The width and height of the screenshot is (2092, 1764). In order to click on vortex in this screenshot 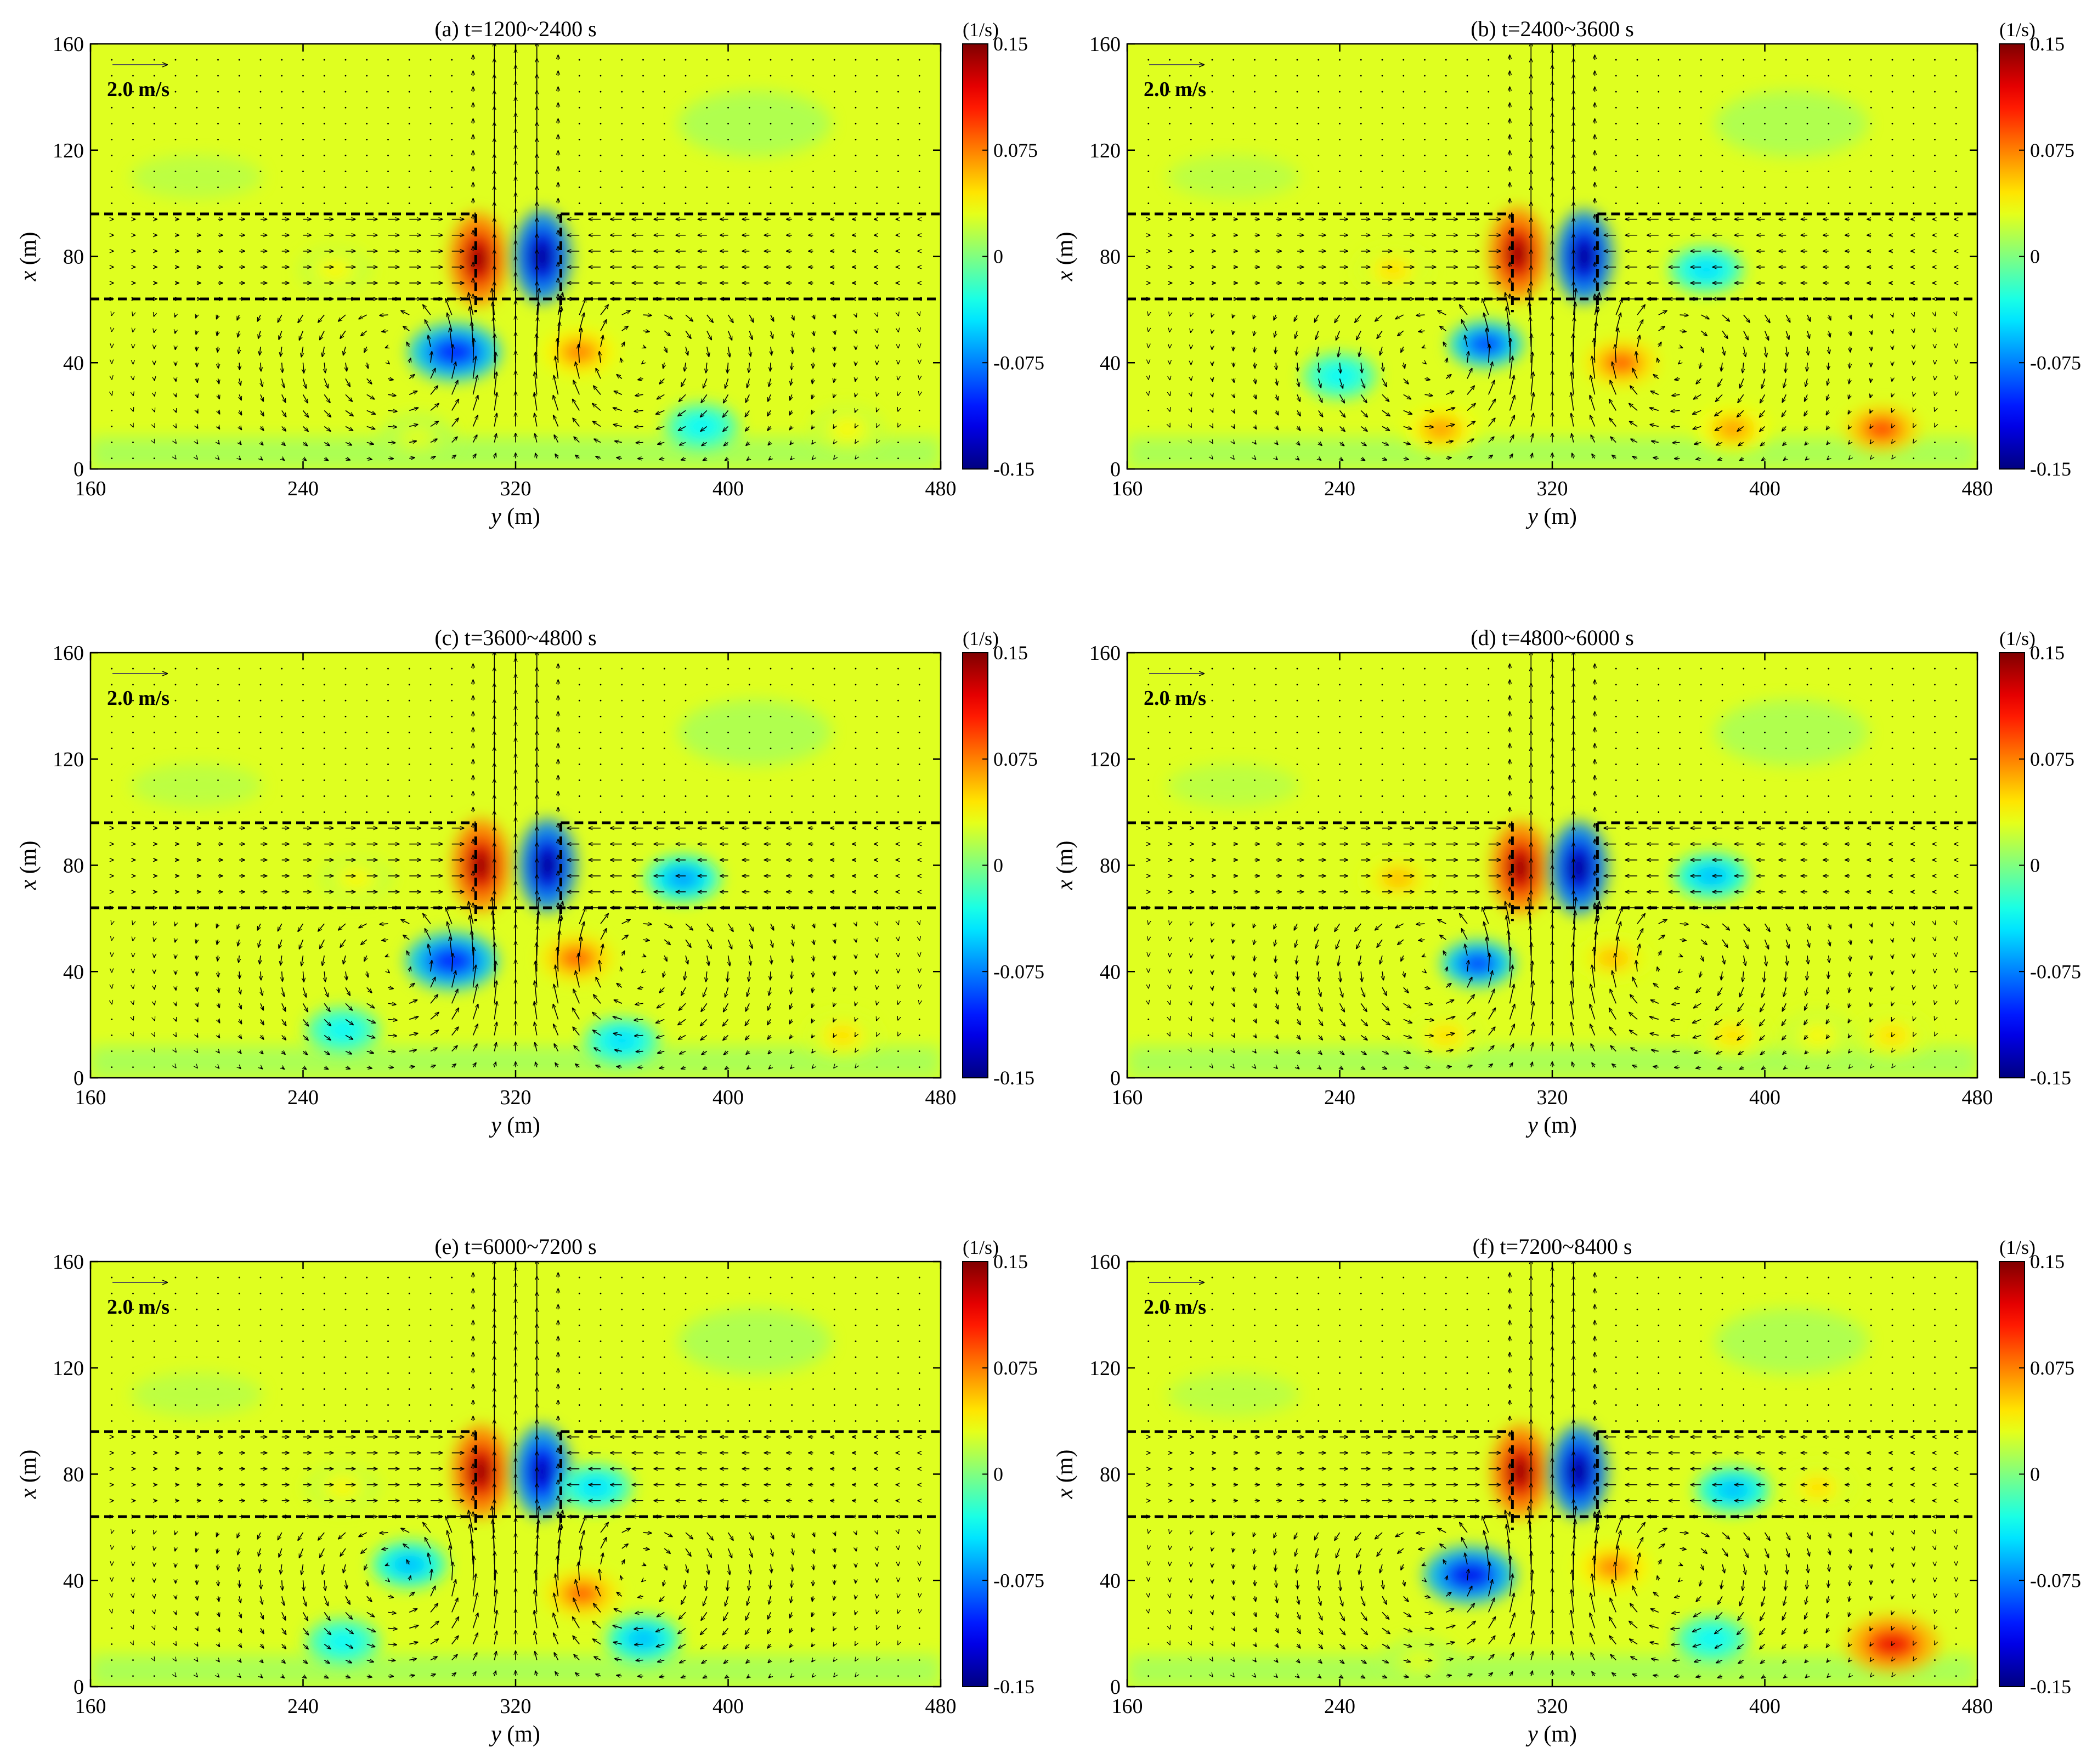, I will do `click(1818, 1035)`.